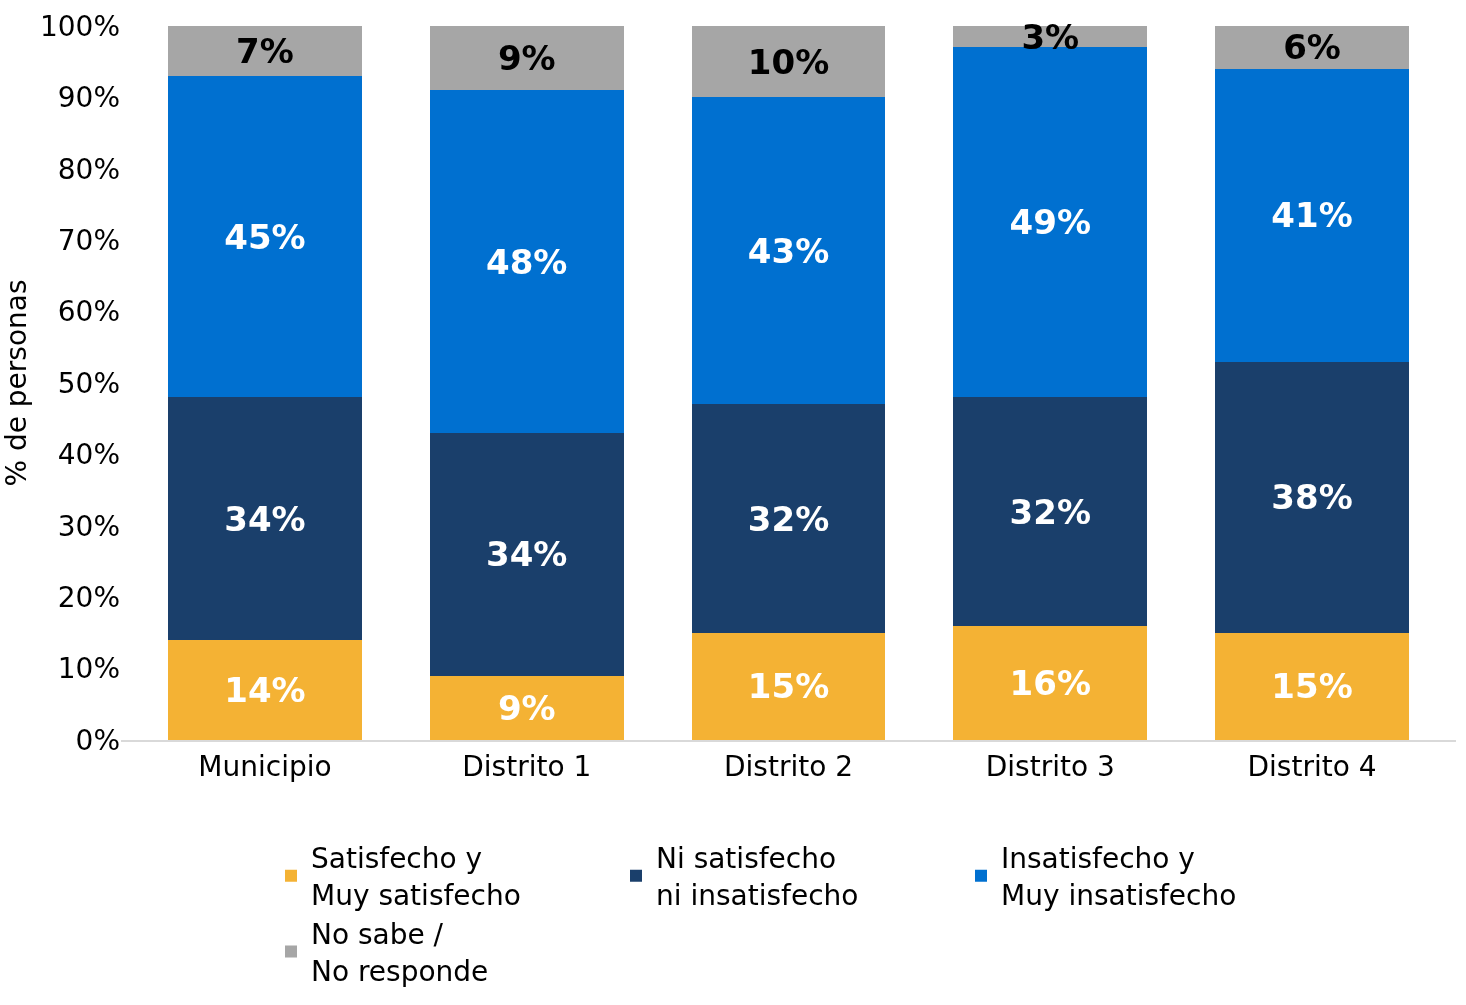 The width and height of the screenshot is (1466, 1005). I want to click on y-tick-label: 10%, so click(88, 669).